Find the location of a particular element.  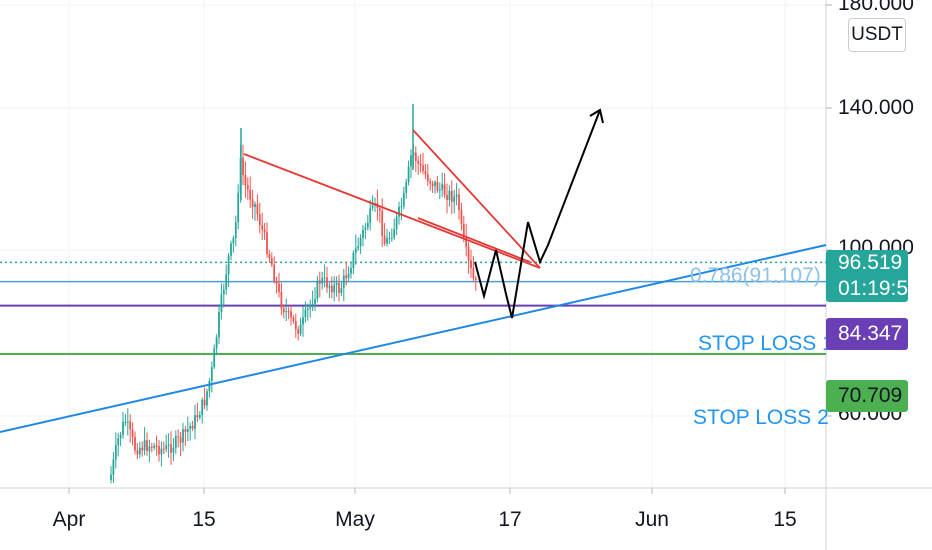

projection-arrowhead is located at coordinates (596, 116).